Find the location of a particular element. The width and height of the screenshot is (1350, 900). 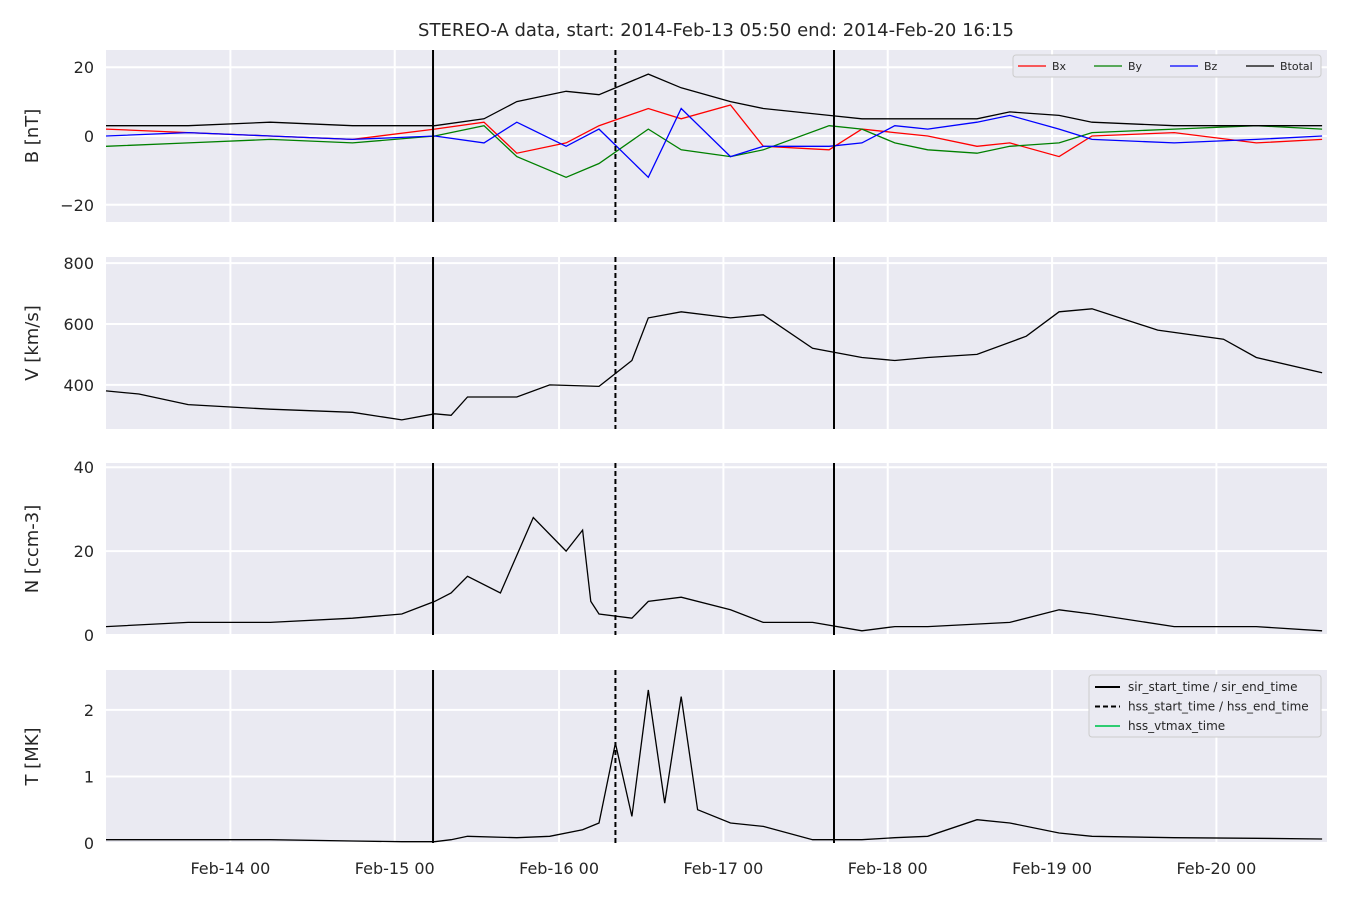

legend-label: Bx is located at coordinates (1059, 66).